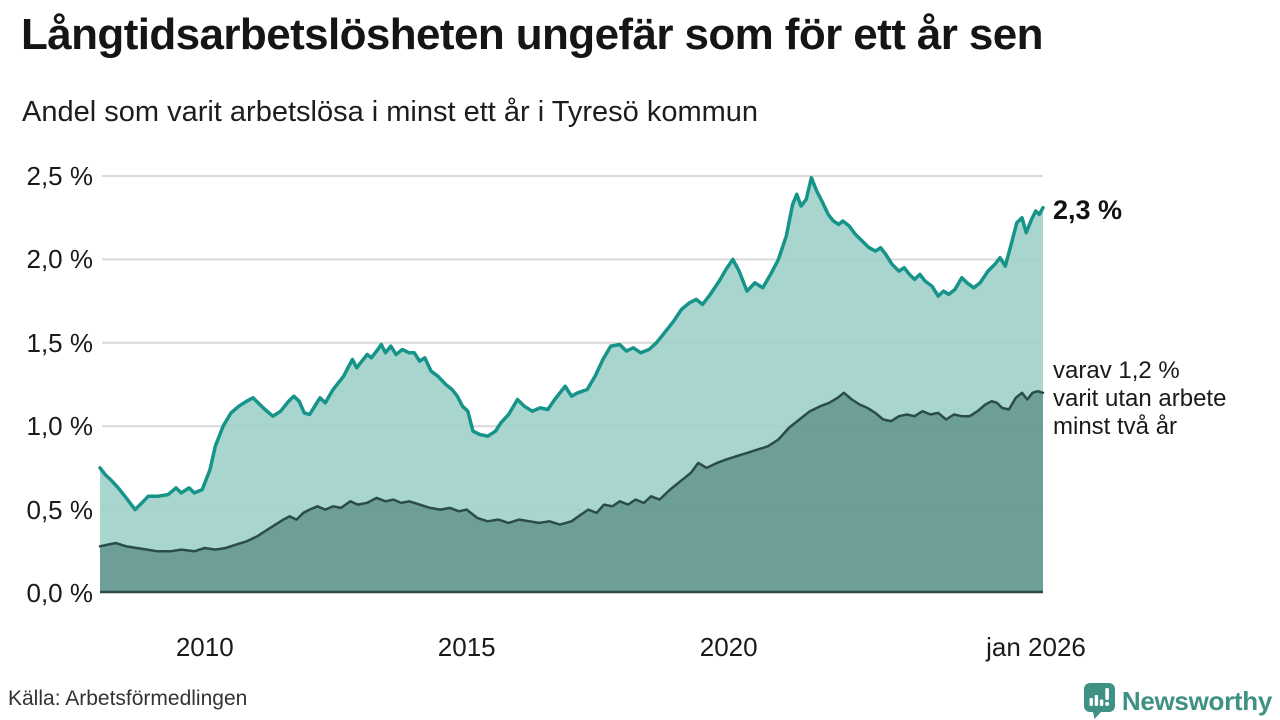 Image resolution: width=1280 pixels, height=720 pixels. Describe the element at coordinates (728, 647) in the screenshot. I see `x-tick-label: 2020` at that location.